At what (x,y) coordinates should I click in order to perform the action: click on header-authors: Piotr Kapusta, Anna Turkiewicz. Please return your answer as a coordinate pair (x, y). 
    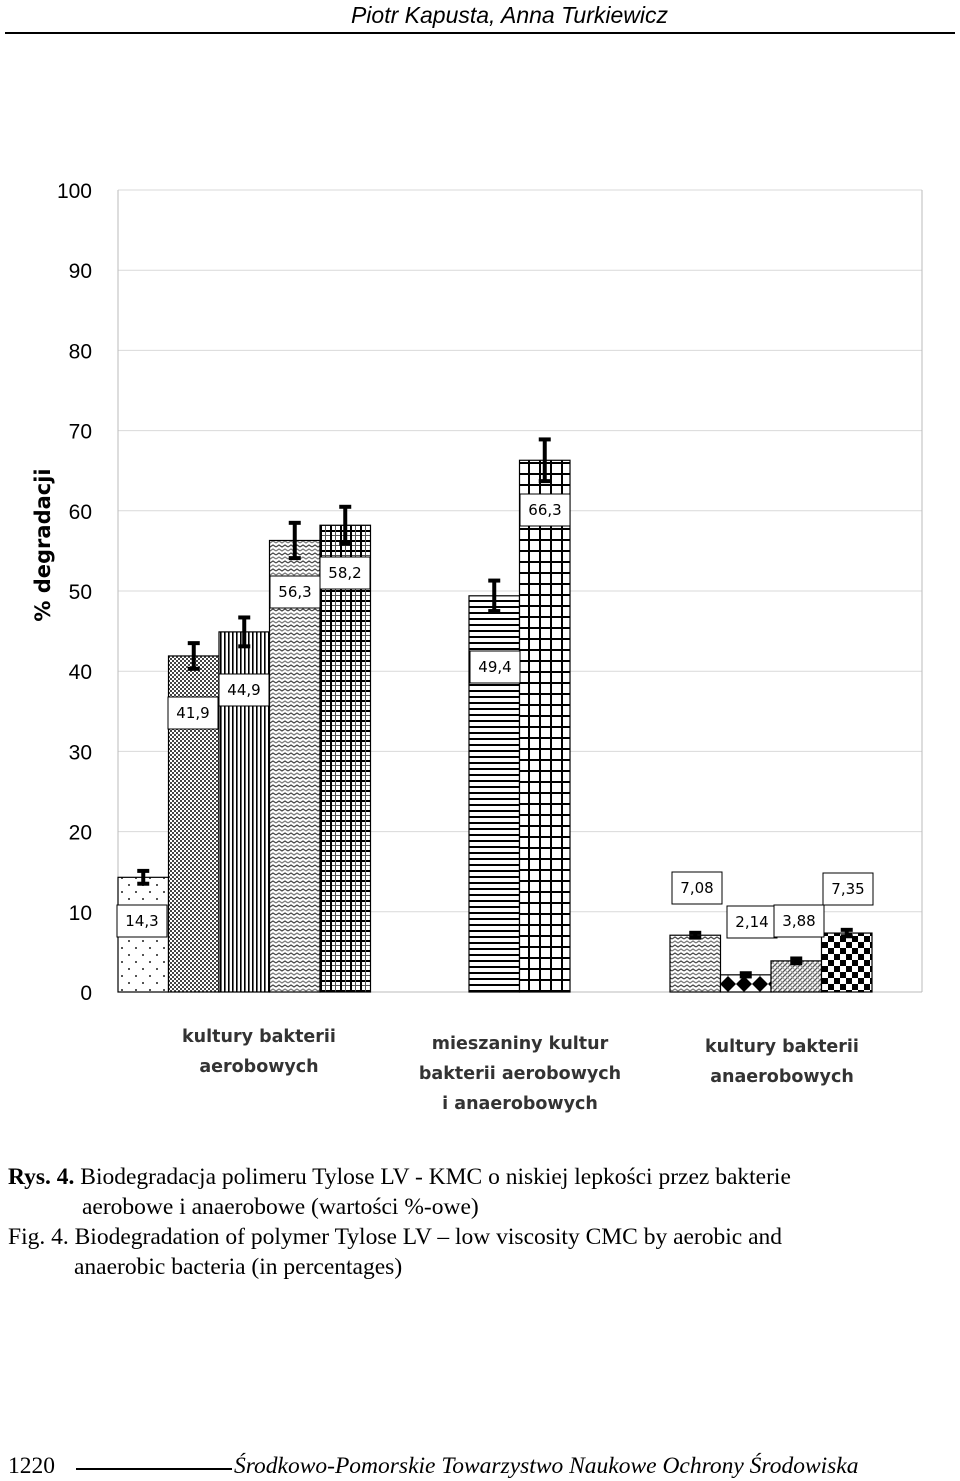
    Looking at the image, I should click on (509, 15).